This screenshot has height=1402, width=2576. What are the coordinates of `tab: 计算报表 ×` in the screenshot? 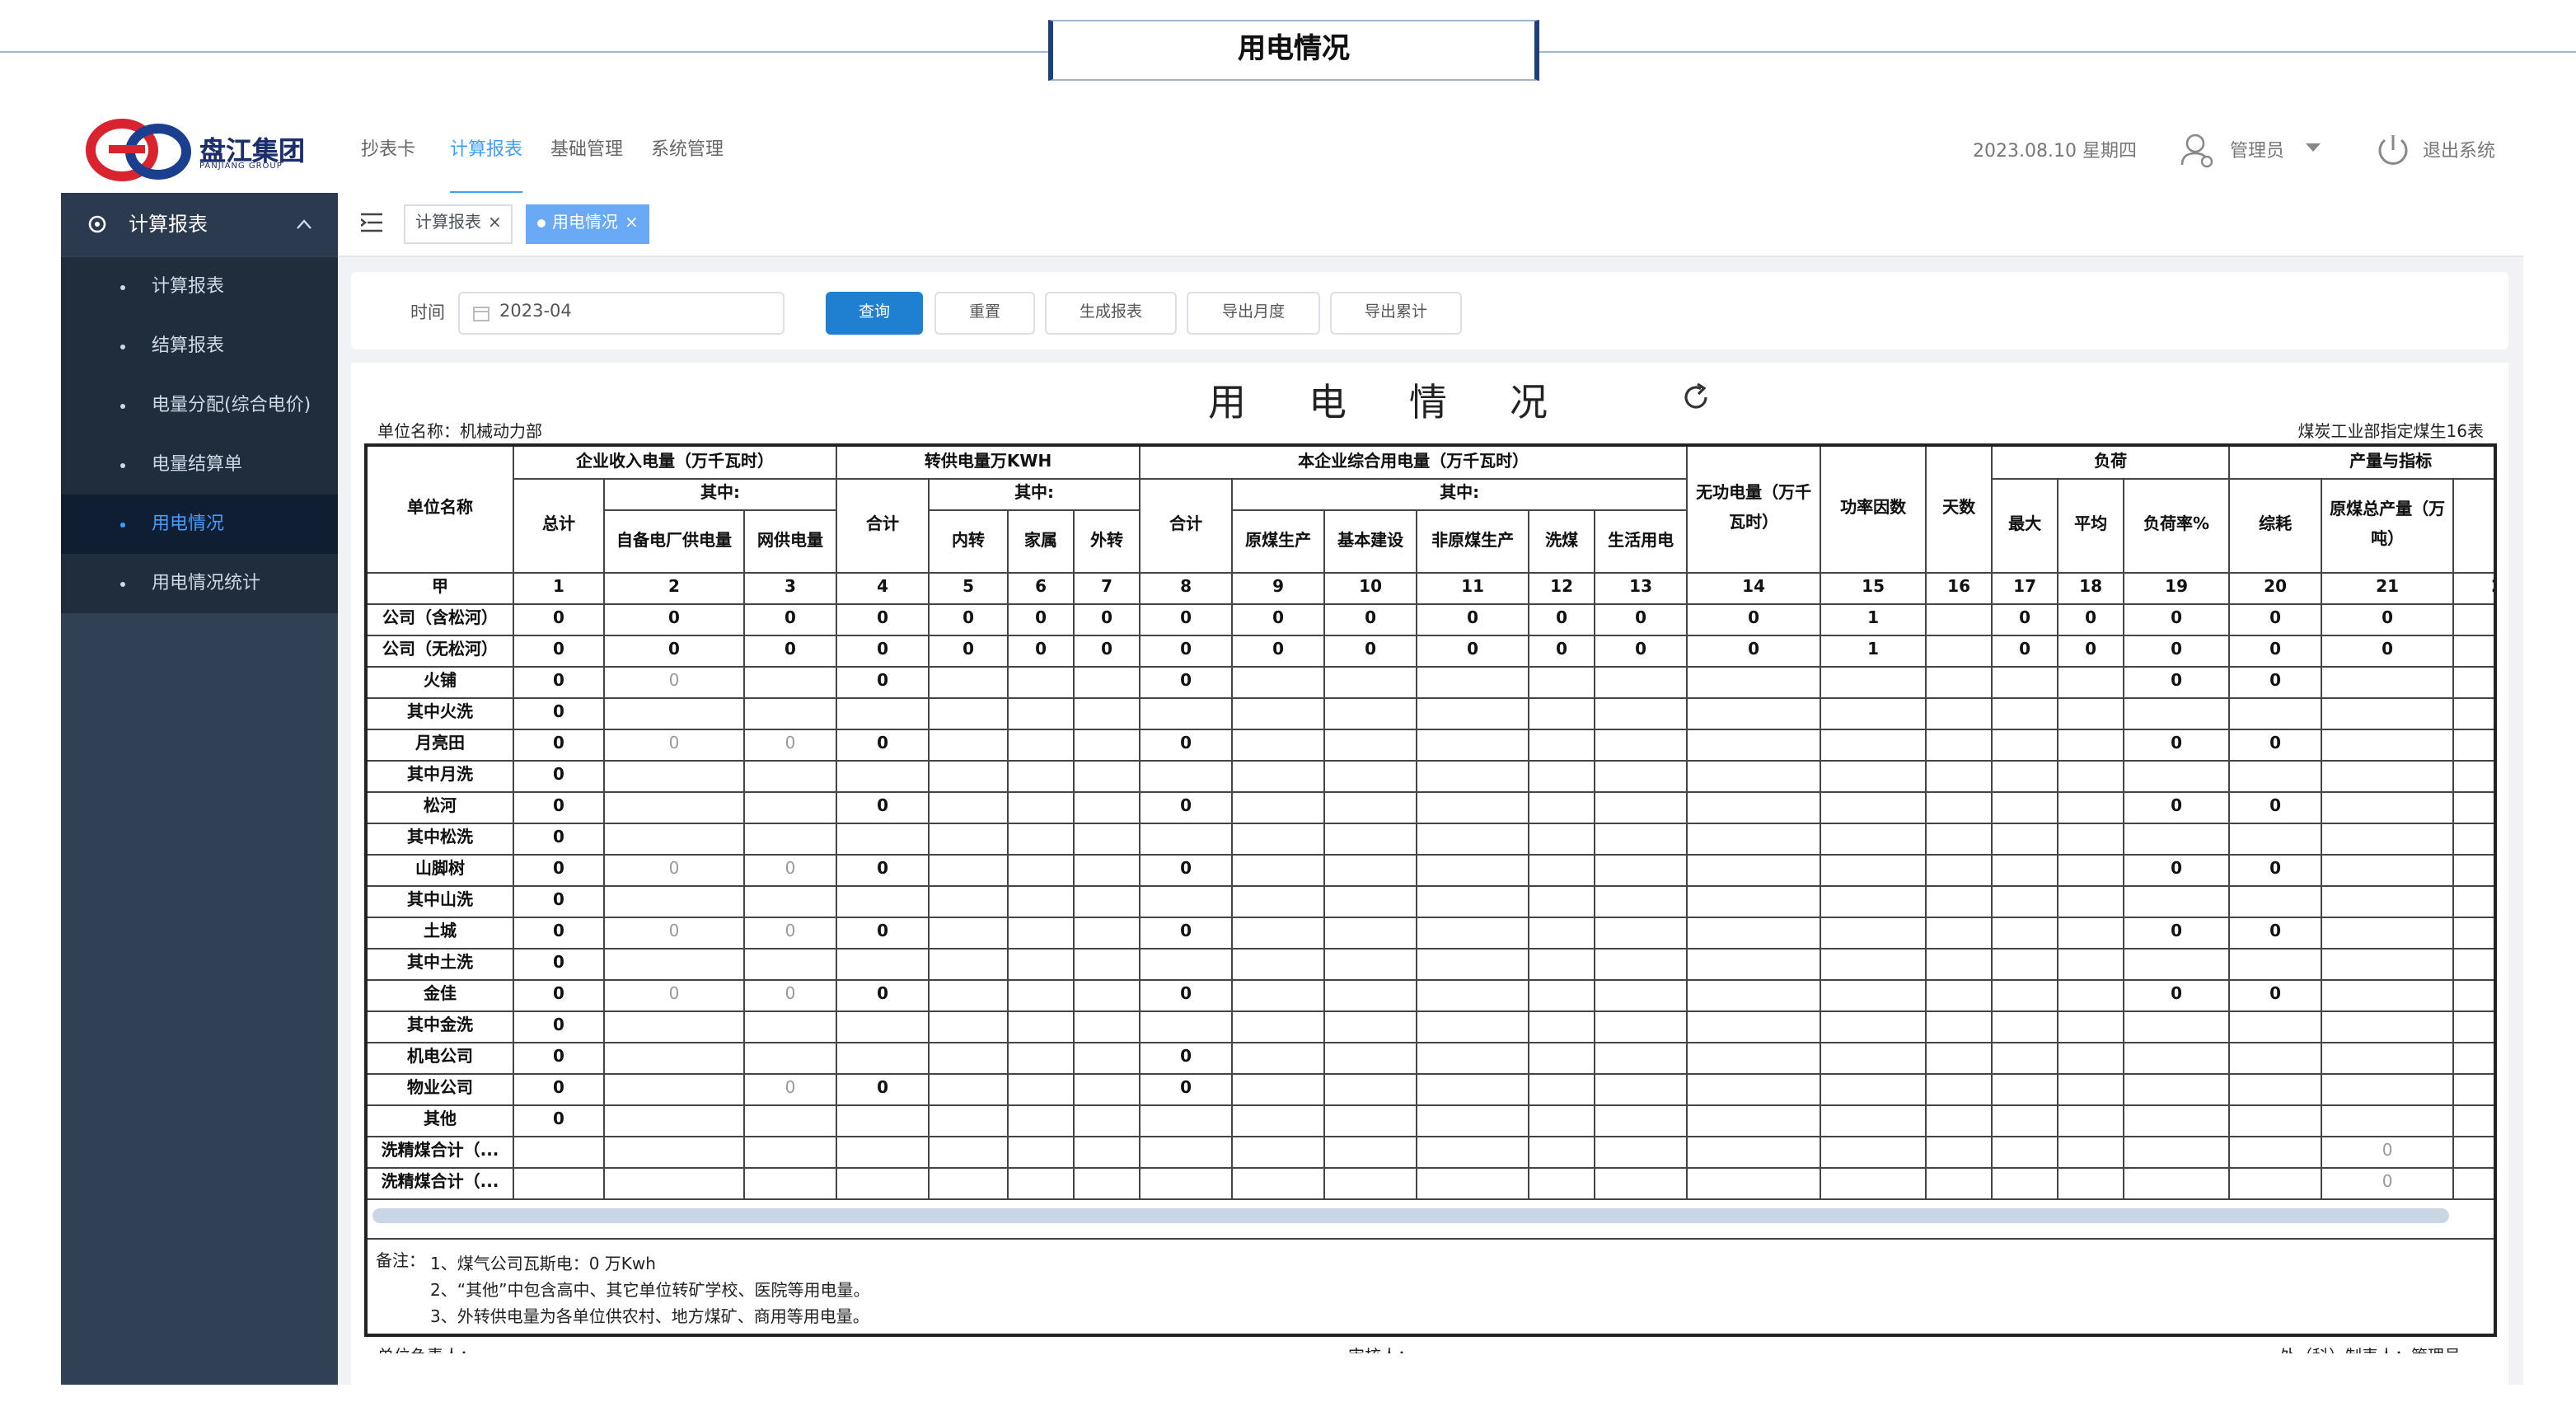 It's located at (458, 224).